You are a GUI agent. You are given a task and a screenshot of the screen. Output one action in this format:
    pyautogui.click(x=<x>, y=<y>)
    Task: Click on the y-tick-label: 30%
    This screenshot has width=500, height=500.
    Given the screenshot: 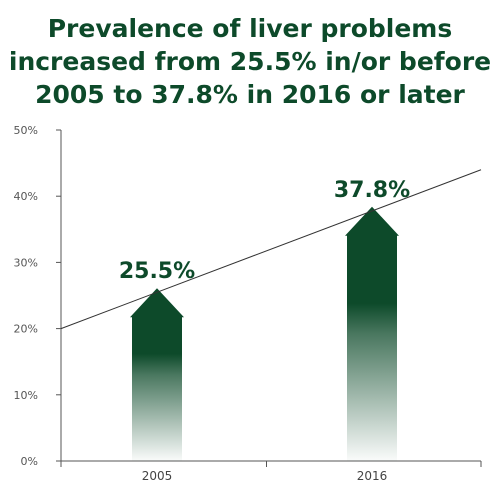 What is the action you would take?
    pyautogui.click(x=26, y=262)
    